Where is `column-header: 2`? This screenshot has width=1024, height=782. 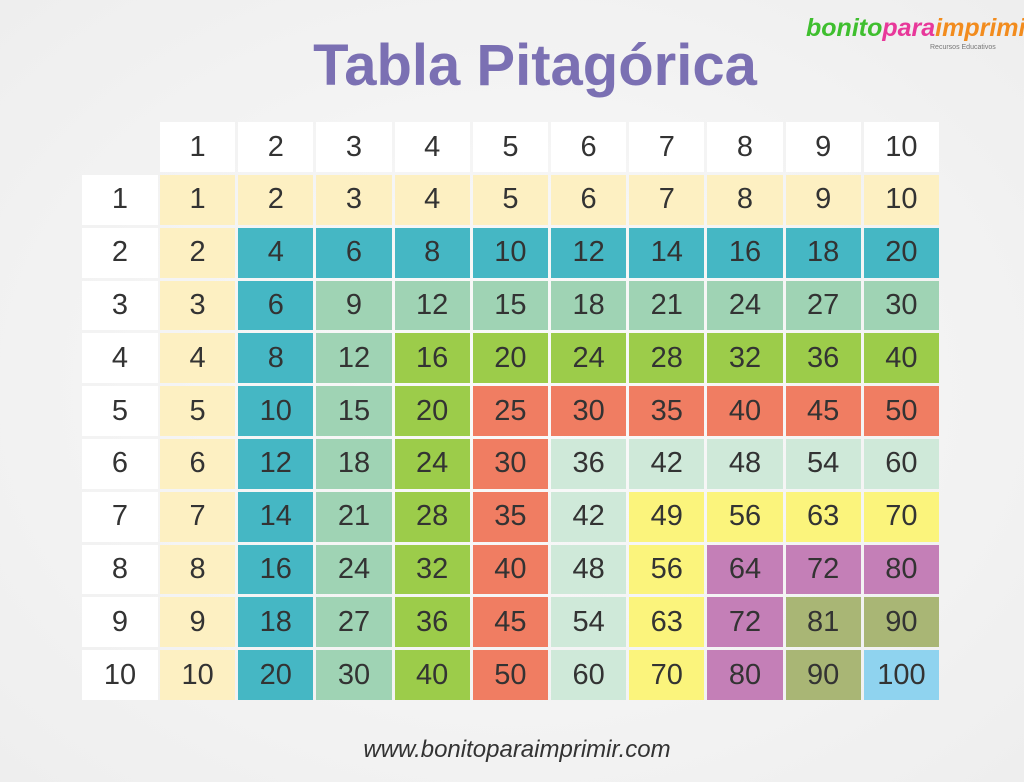
column-header: 2 is located at coordinates (276, 147).